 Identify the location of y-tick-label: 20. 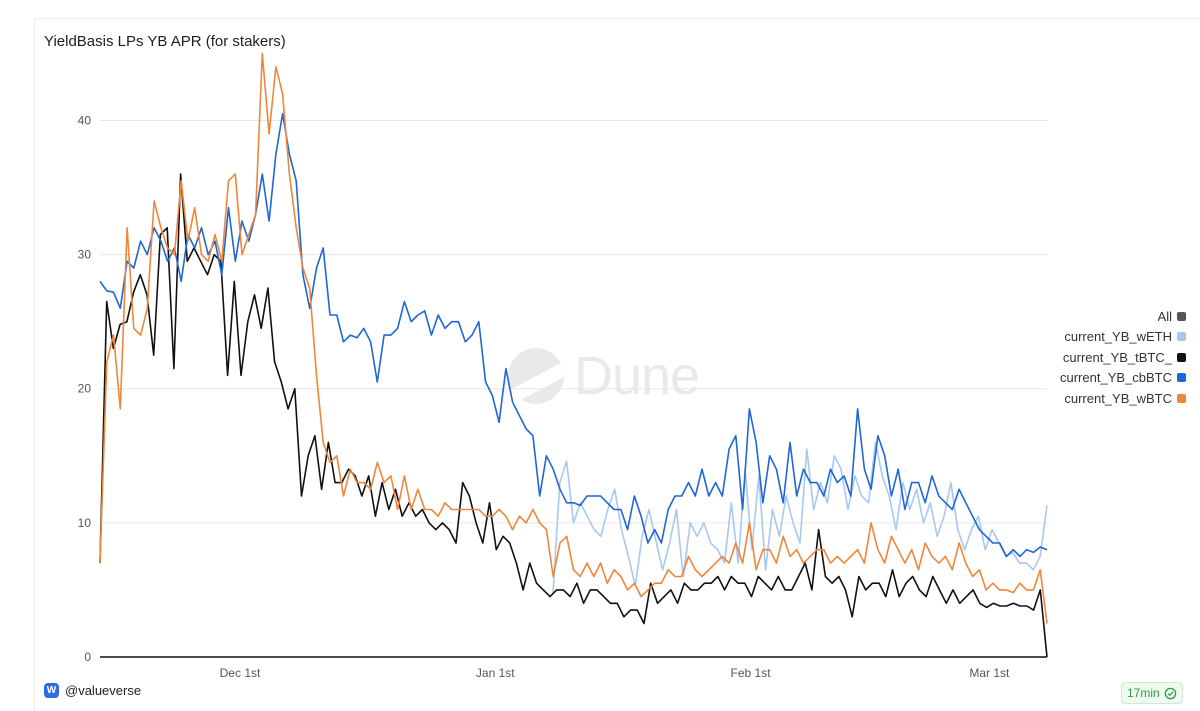
(85, 389).